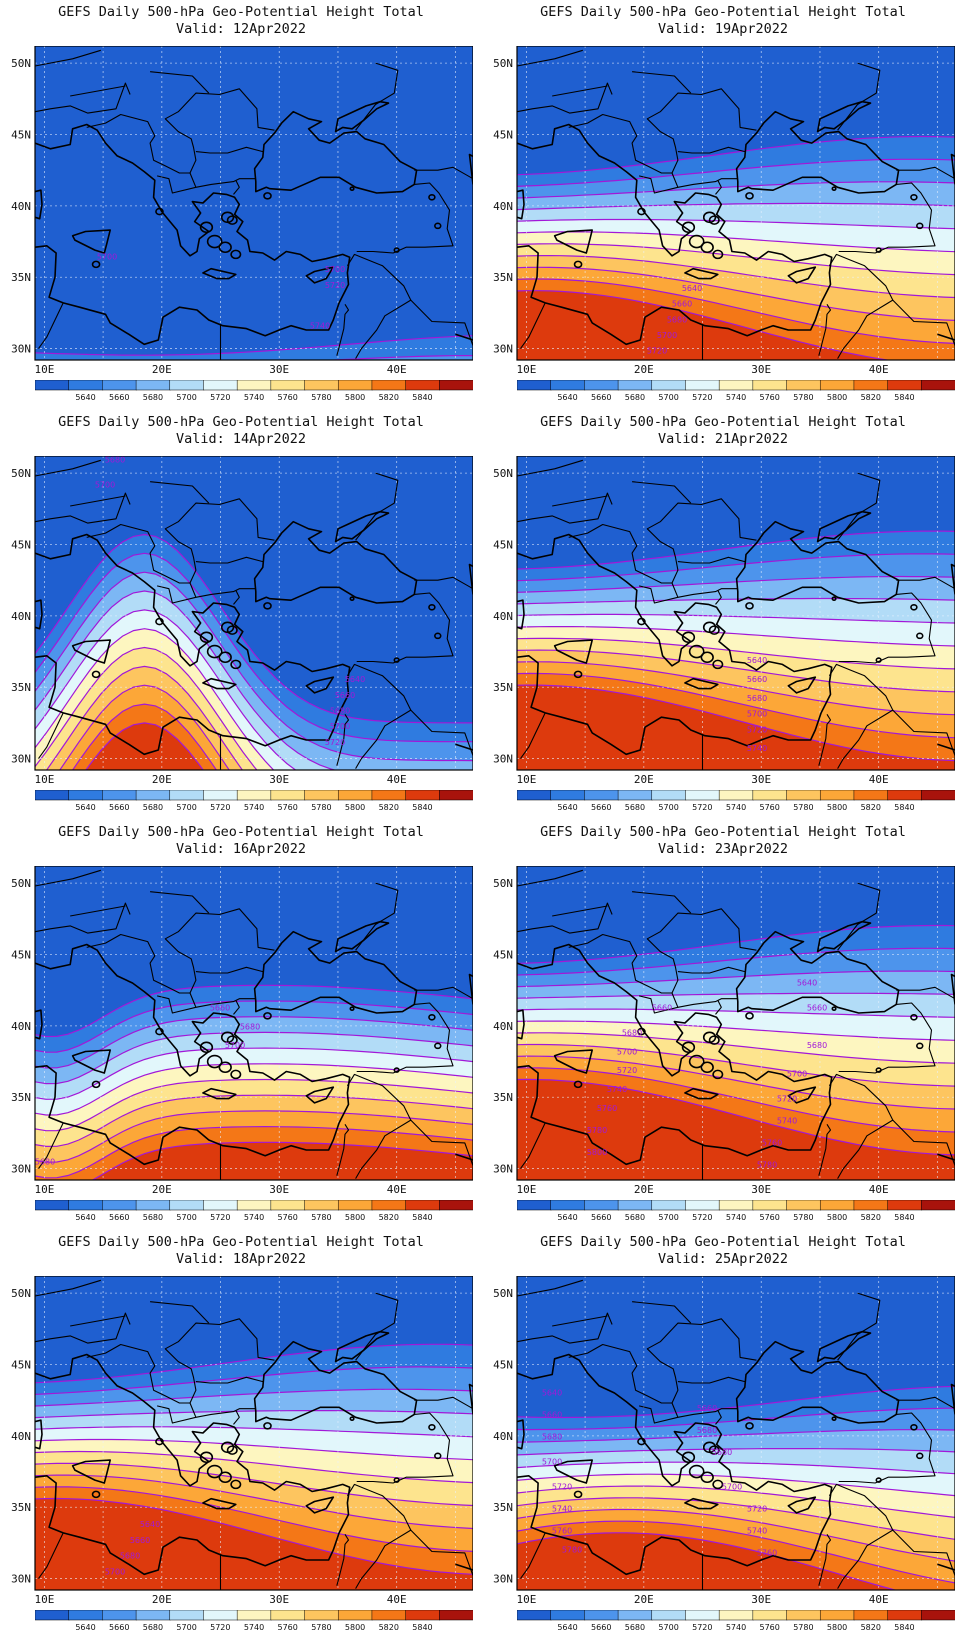 The width and height of the screenshot is (964, 1640). What do you see at coordinates (757, 729) in the screenshot?
I see `contour-label: 5720` at bounding box center [757, 729].